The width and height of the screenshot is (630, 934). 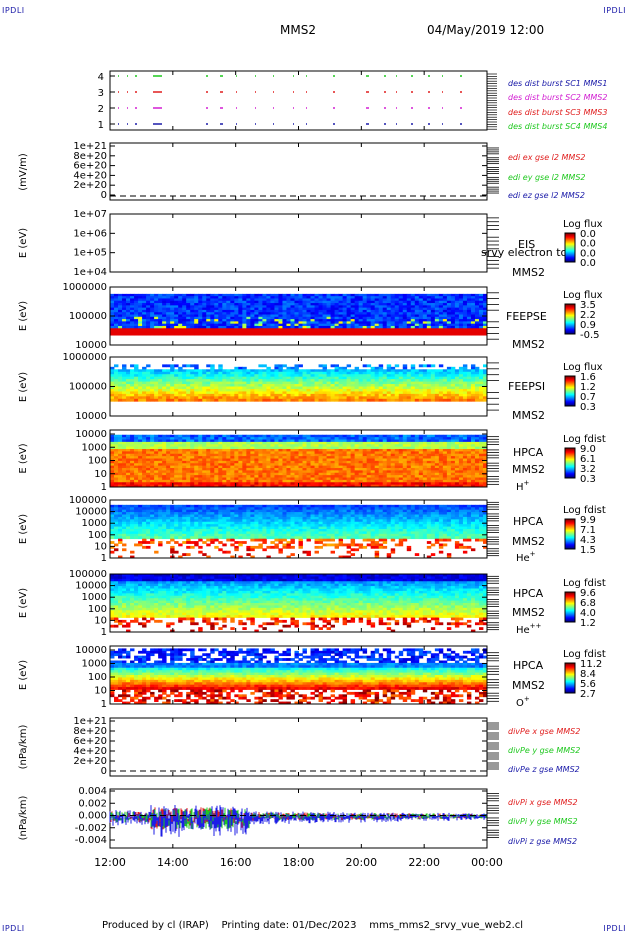 I want to click on eis-colorbar-cell, so click(x=570, y=260).